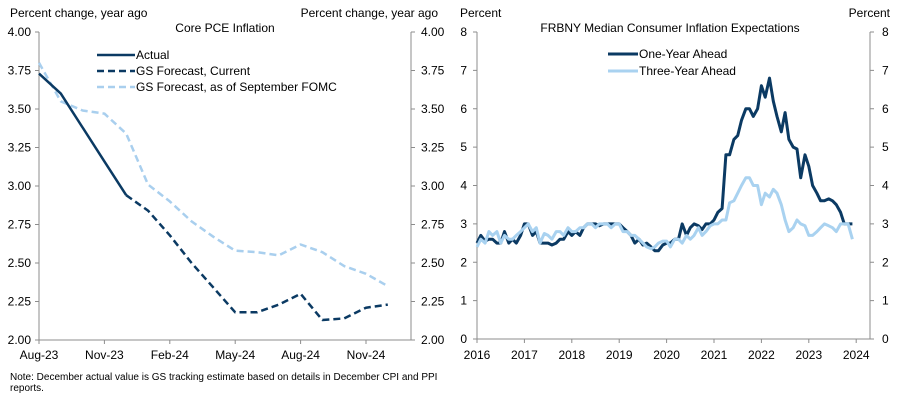 The image size is (903, 407). Describe the element at coordinates (20, 109) in the screenshot. I see `y-tick-label: 3.50` at that location.